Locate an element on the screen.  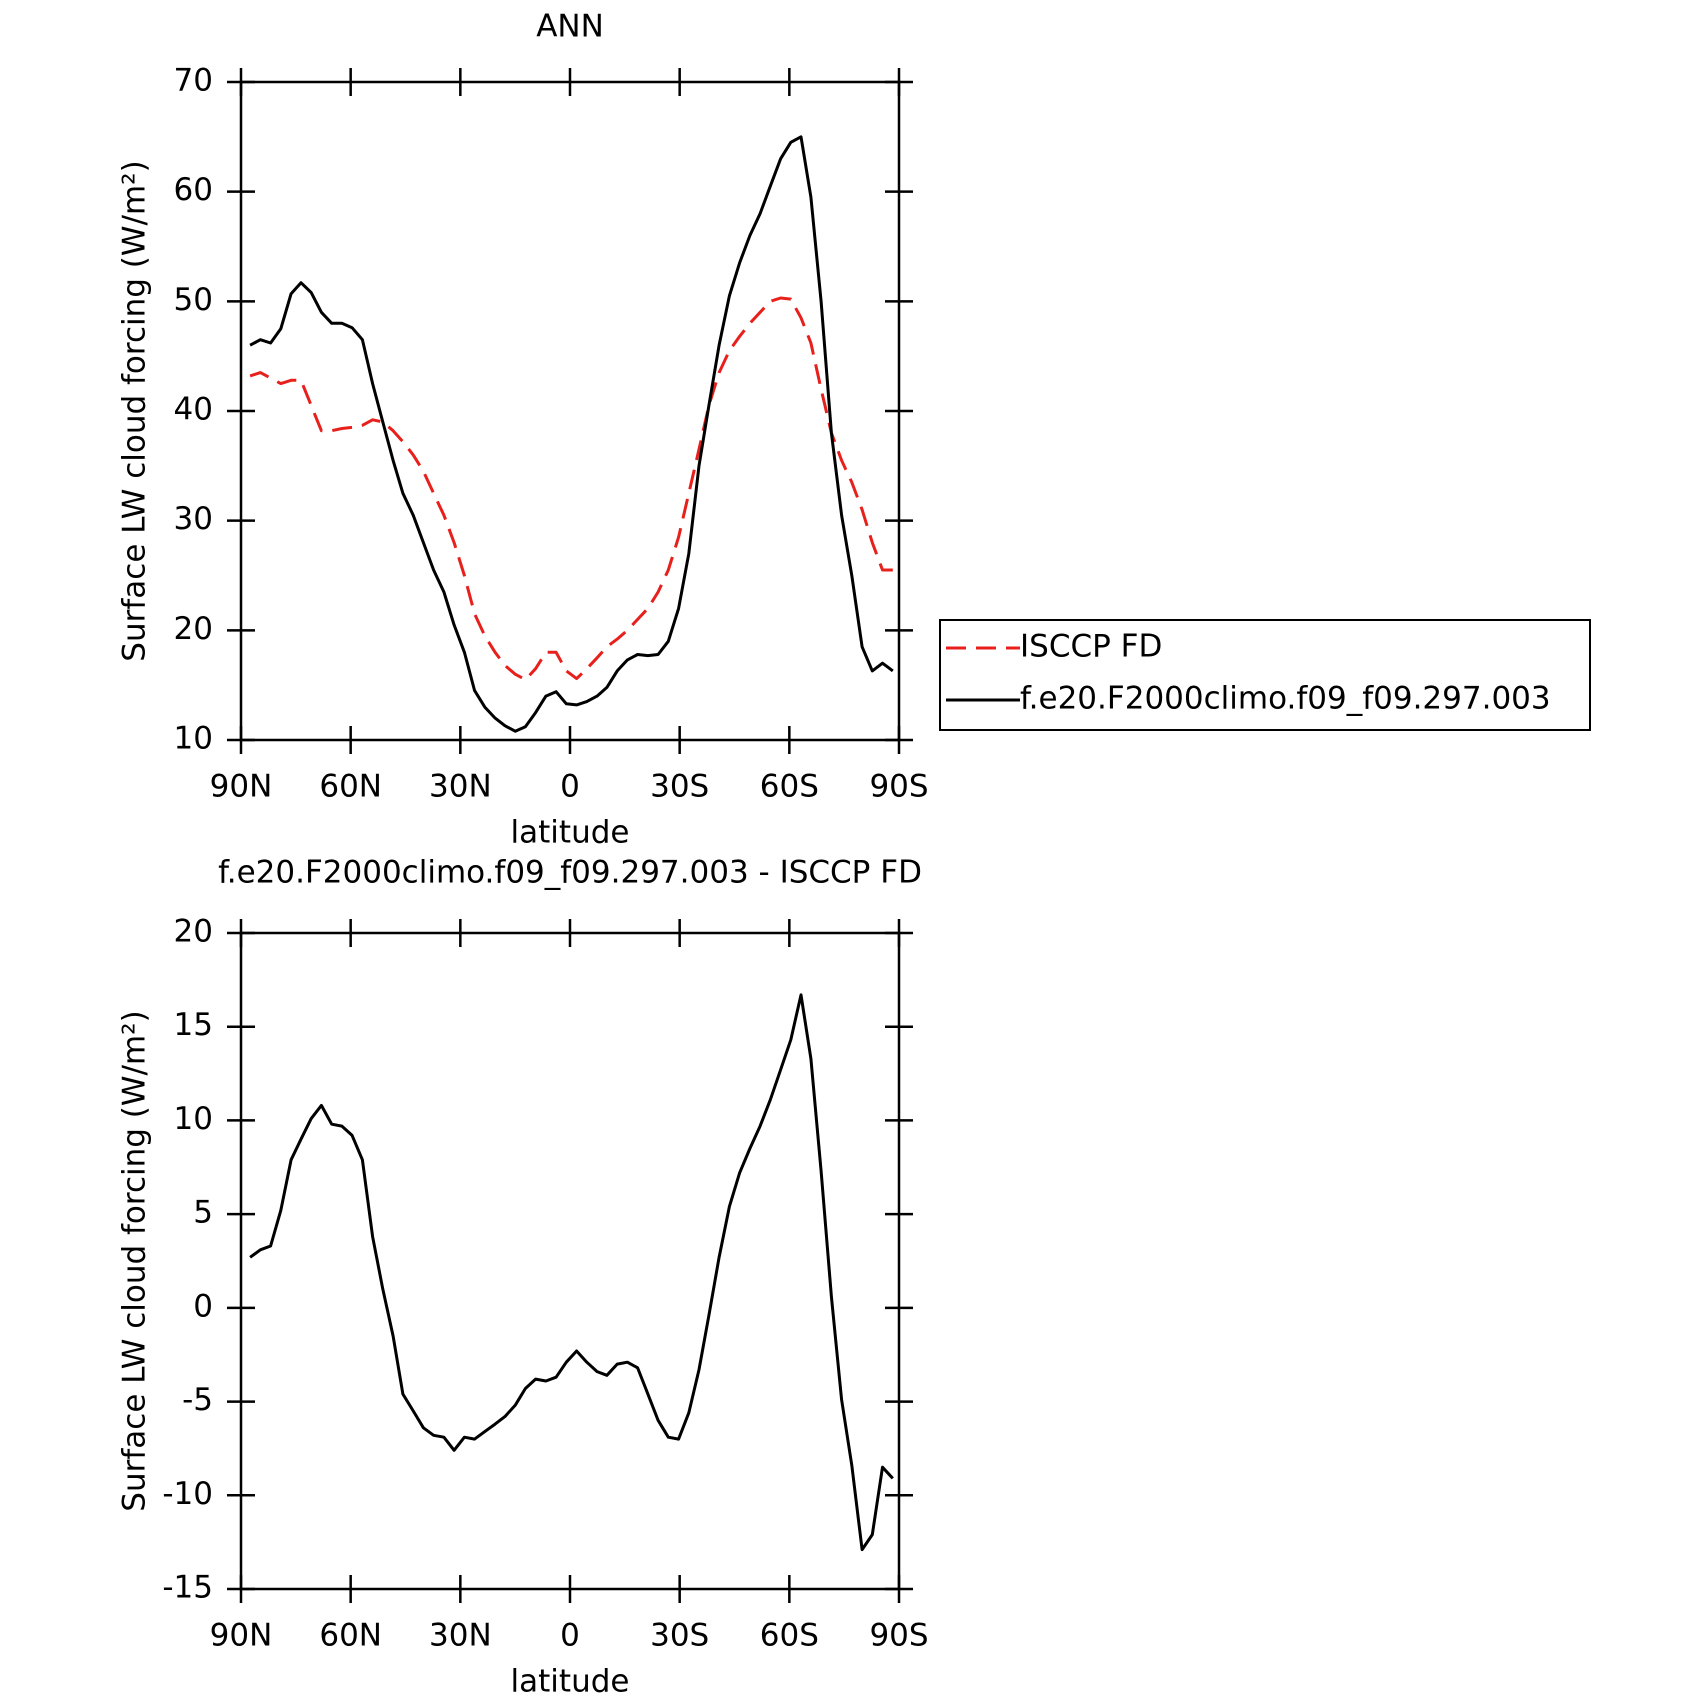
y-tick-label: 70 is located at coordinates (193, 81).